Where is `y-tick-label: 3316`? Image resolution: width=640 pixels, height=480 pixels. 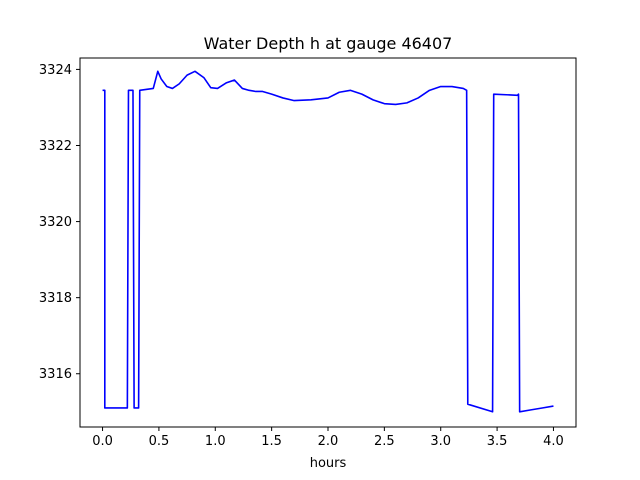
y-tick-label: 3316 is located at coordinates (55, 374).